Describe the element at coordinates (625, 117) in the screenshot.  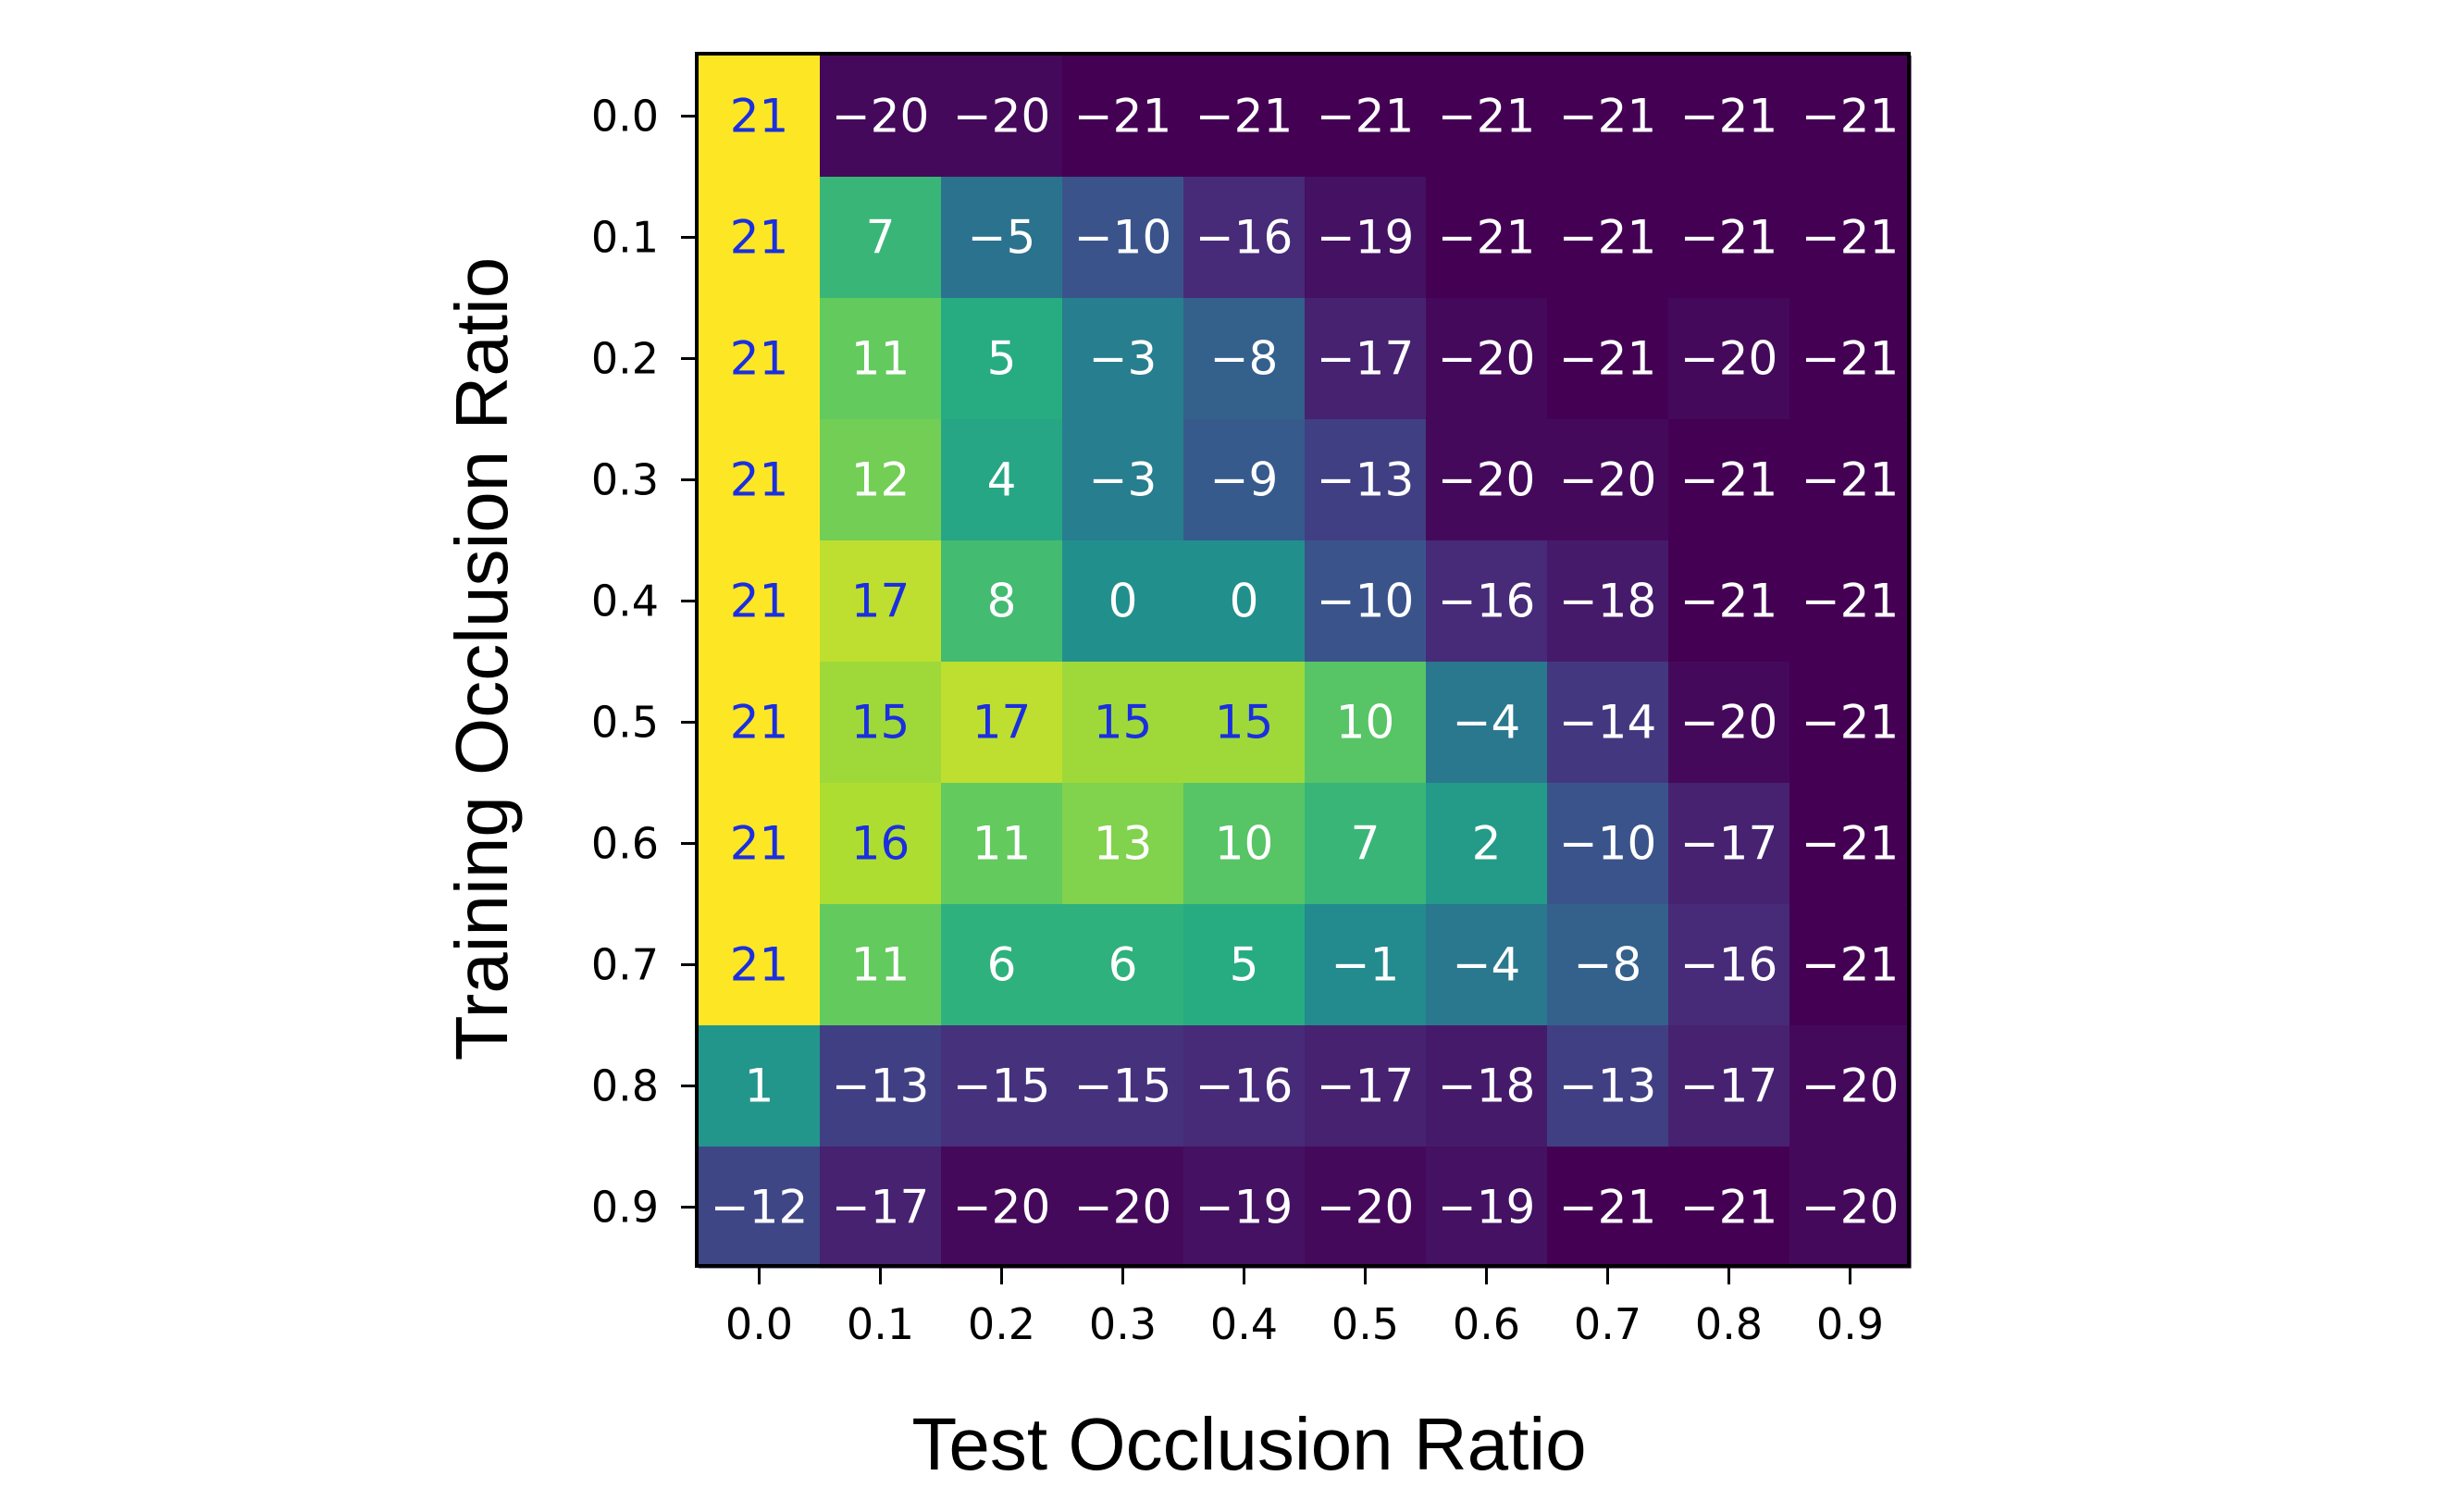
I see `y-tick-label: 0.0` at that location.